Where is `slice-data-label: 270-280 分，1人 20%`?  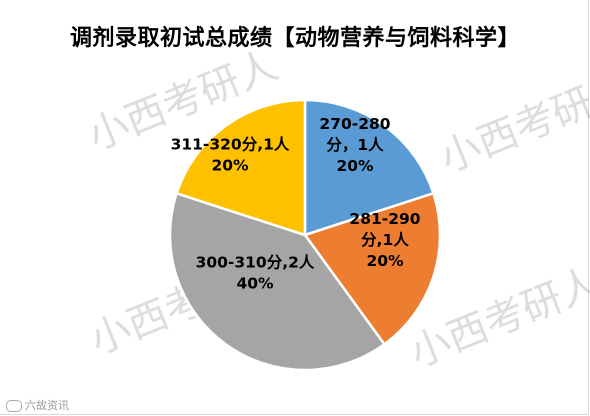
slice-data-label: 270-280 分，1人 20% is located at coordinates (354, 145).